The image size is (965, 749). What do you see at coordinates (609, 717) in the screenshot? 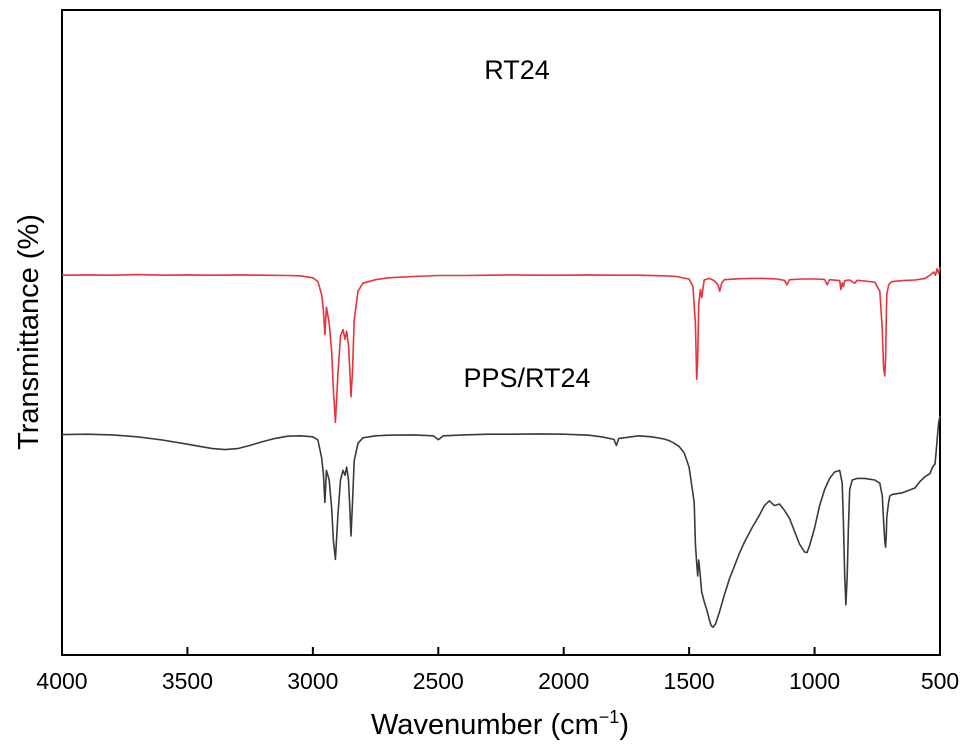
I see `x-axis-title-sup: −1` at bounding box center [609, 717].